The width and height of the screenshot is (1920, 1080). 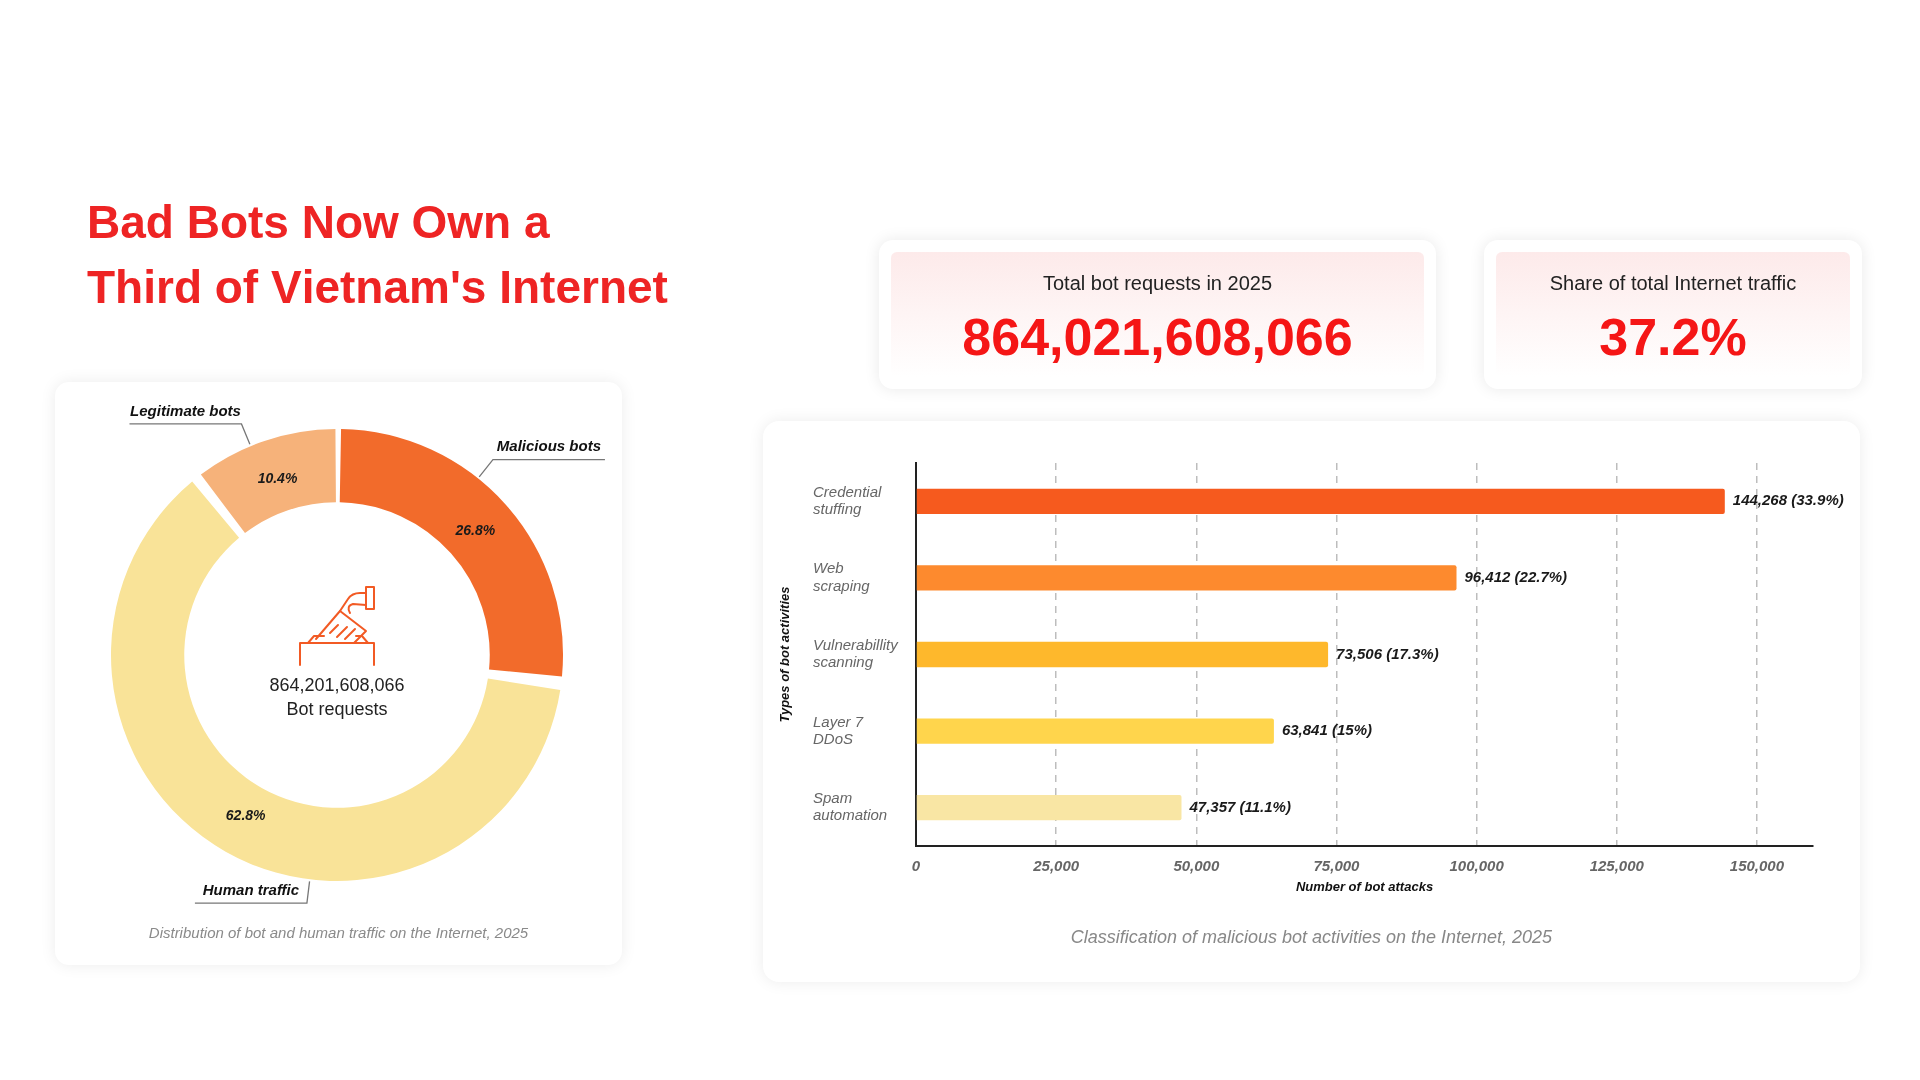 What do you see at coordinates (916, 866) in the screenshot?
I see `x-tick-label: 0` at bounding box center [916, 866].